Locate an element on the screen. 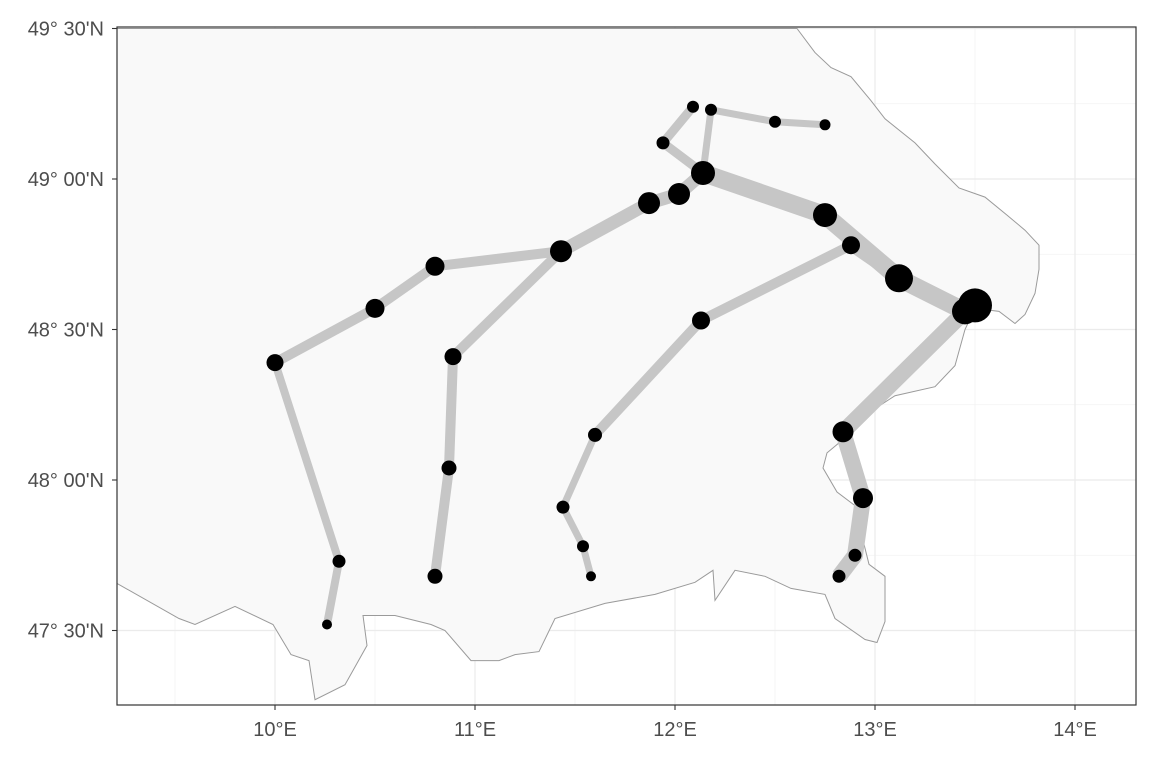  x-axis: 10°E 11°E 12°E 13°E 14°E is located at coordinates (675, 723).